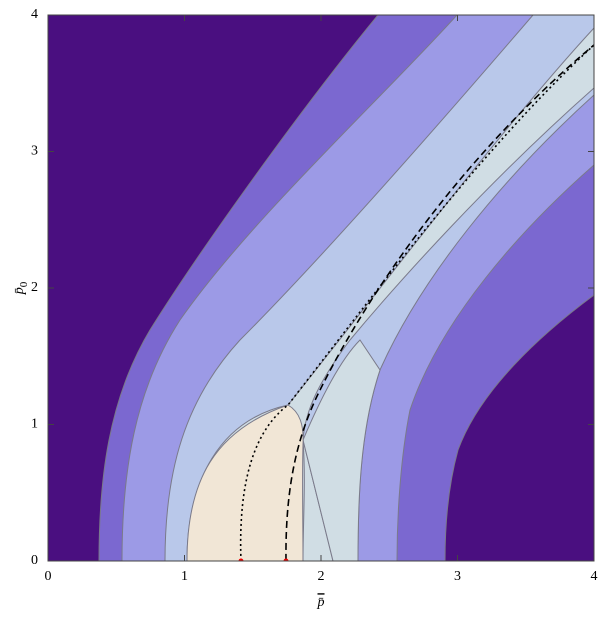 This screenshot has height=625, width=600. Describe the element at coordinates (34, 14) in the screenshot. I see `y-tick-label: 4` at that location.